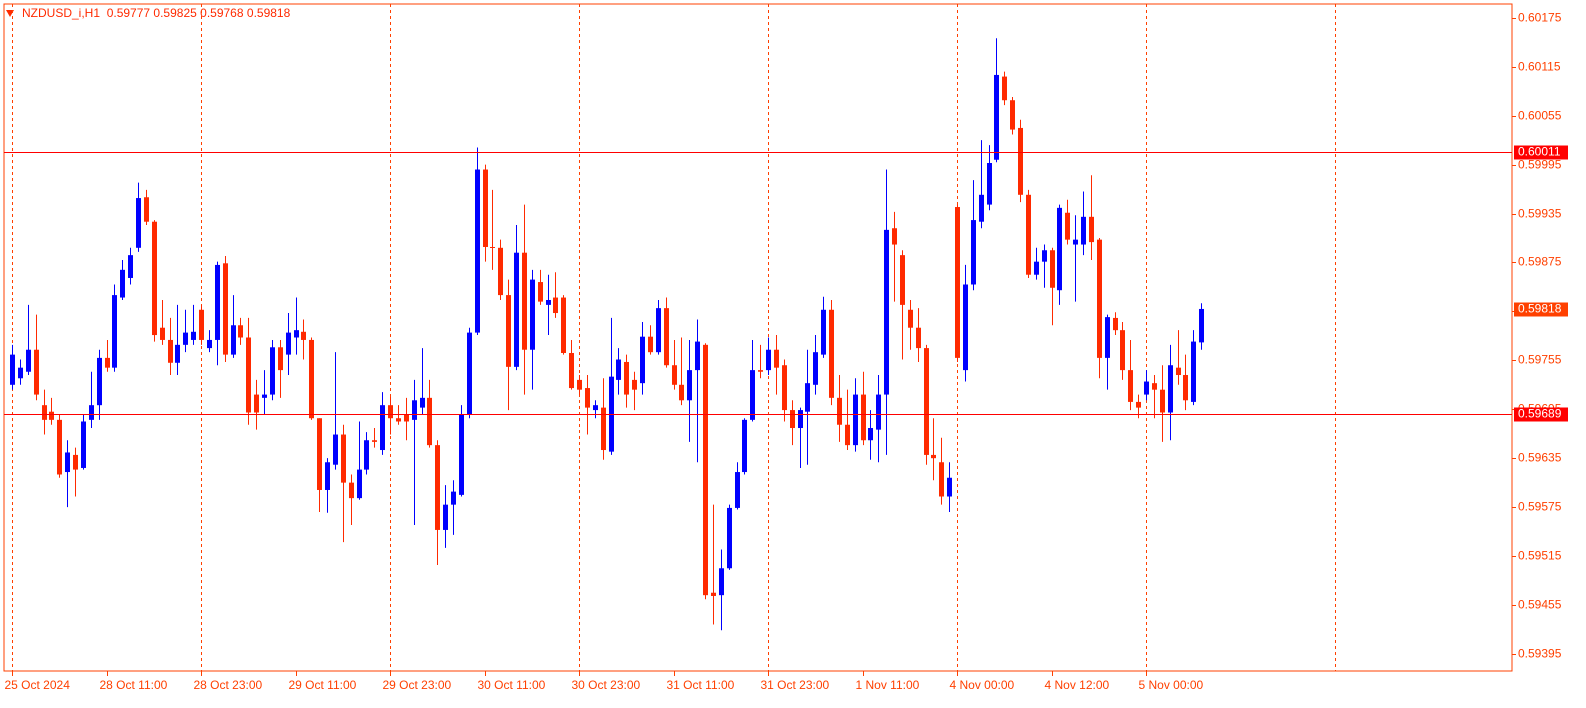 This screenshot has height=708, width=1586. I want to click on last-open: 0.59777, so click(129, 13).